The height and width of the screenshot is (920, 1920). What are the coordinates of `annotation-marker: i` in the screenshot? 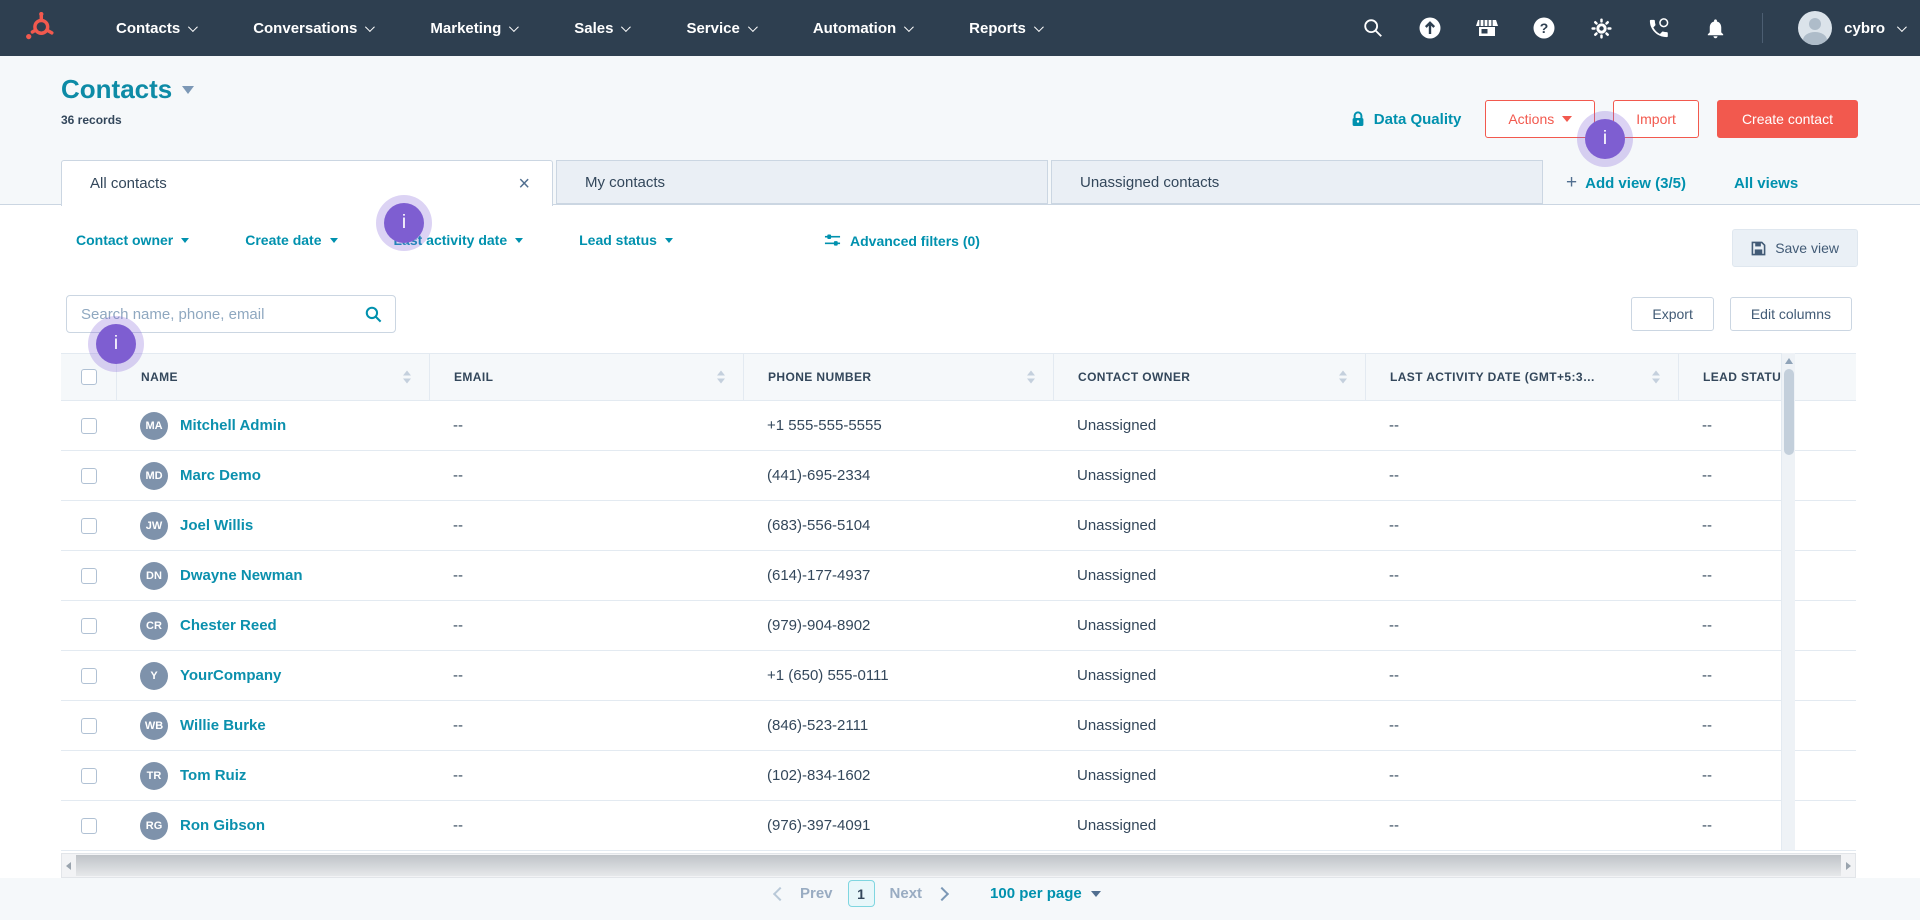 It's located at (116, 344).